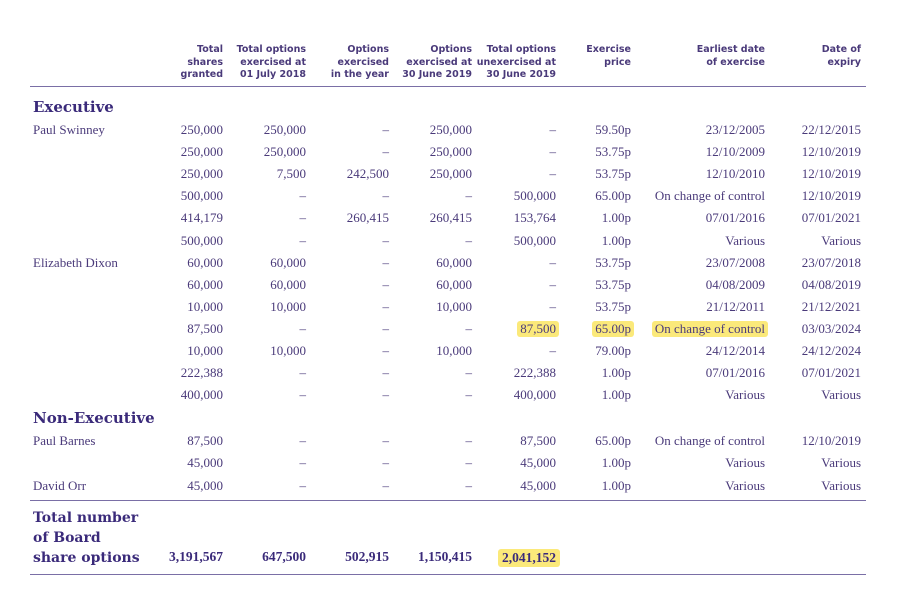 The image size is (901, 601). I want to click on total-value: 502,915, so click(367, 556).